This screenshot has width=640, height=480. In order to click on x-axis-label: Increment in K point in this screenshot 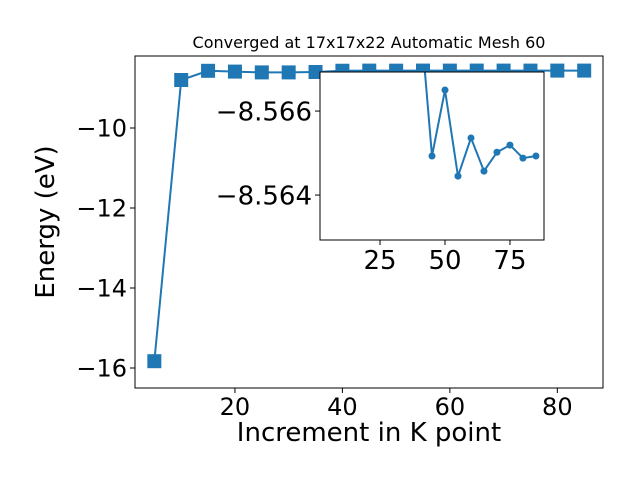, I will do `click(369, 433)`.